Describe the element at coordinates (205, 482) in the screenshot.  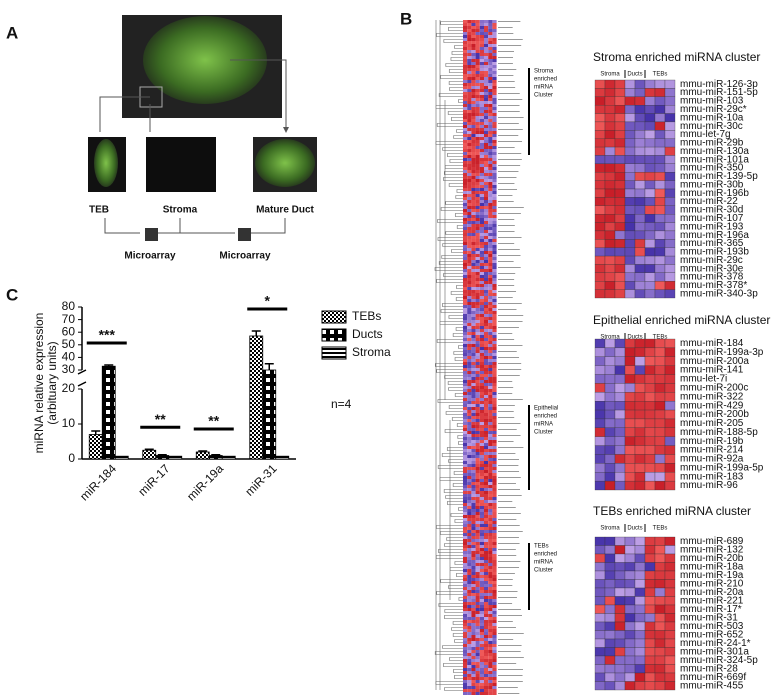
I see `x-tick-label: miR-19a` at that location.